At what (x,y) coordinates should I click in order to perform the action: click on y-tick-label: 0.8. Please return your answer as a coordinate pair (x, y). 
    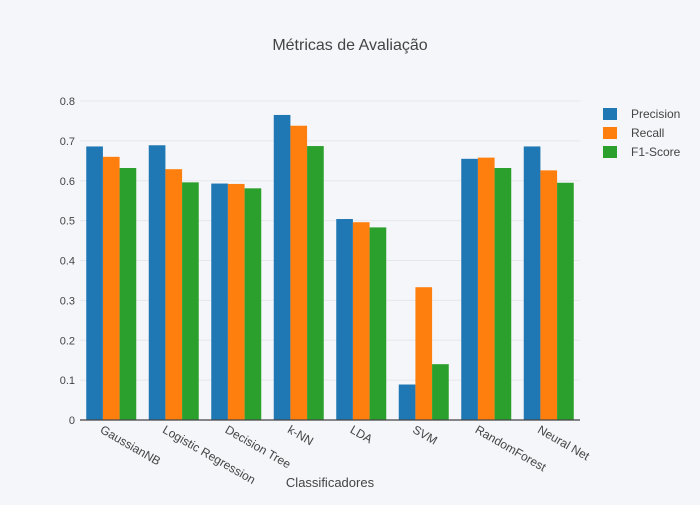
    Looking at the image, I should click on (67, 102).